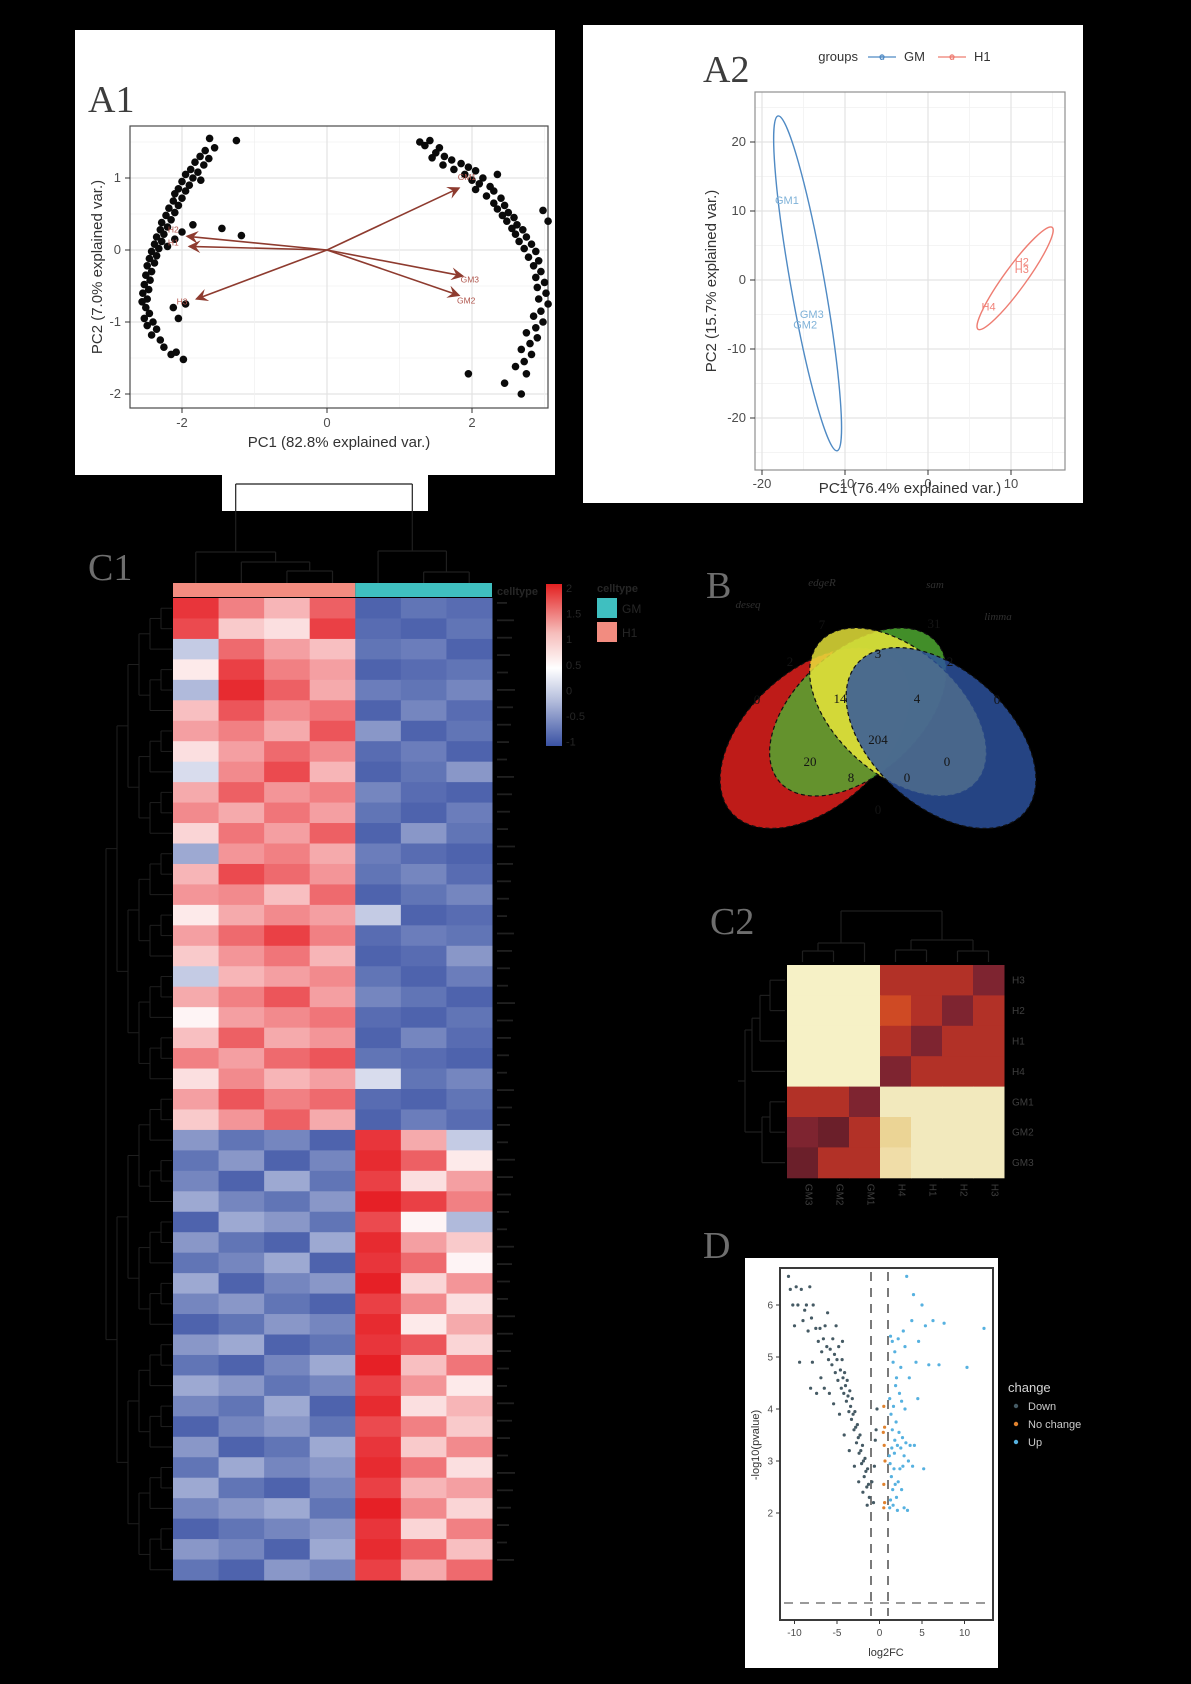 Image resolution: width=1191 pixels, height=1684 pixels. Describe the element at coordinates (822, 583) in the screenshot. I see `venn-set-label-edgeR: edgeR` at that location.